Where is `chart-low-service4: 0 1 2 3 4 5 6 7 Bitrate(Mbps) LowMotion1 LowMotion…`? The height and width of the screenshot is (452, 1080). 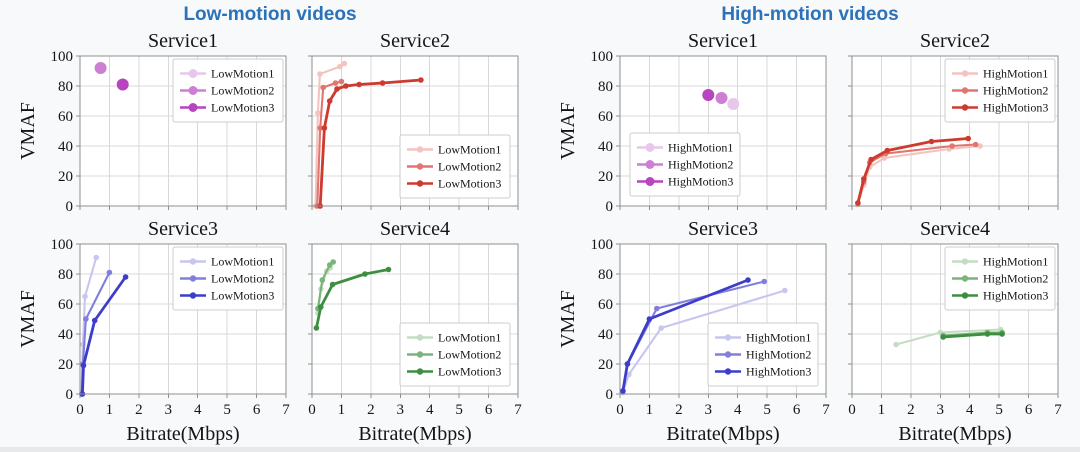
chart-low-service4: 0 1 2 3 4 5 6 7 Bitrate(Mbps) LowMotion1 LowMotion… is located at coordinates (412, 333).